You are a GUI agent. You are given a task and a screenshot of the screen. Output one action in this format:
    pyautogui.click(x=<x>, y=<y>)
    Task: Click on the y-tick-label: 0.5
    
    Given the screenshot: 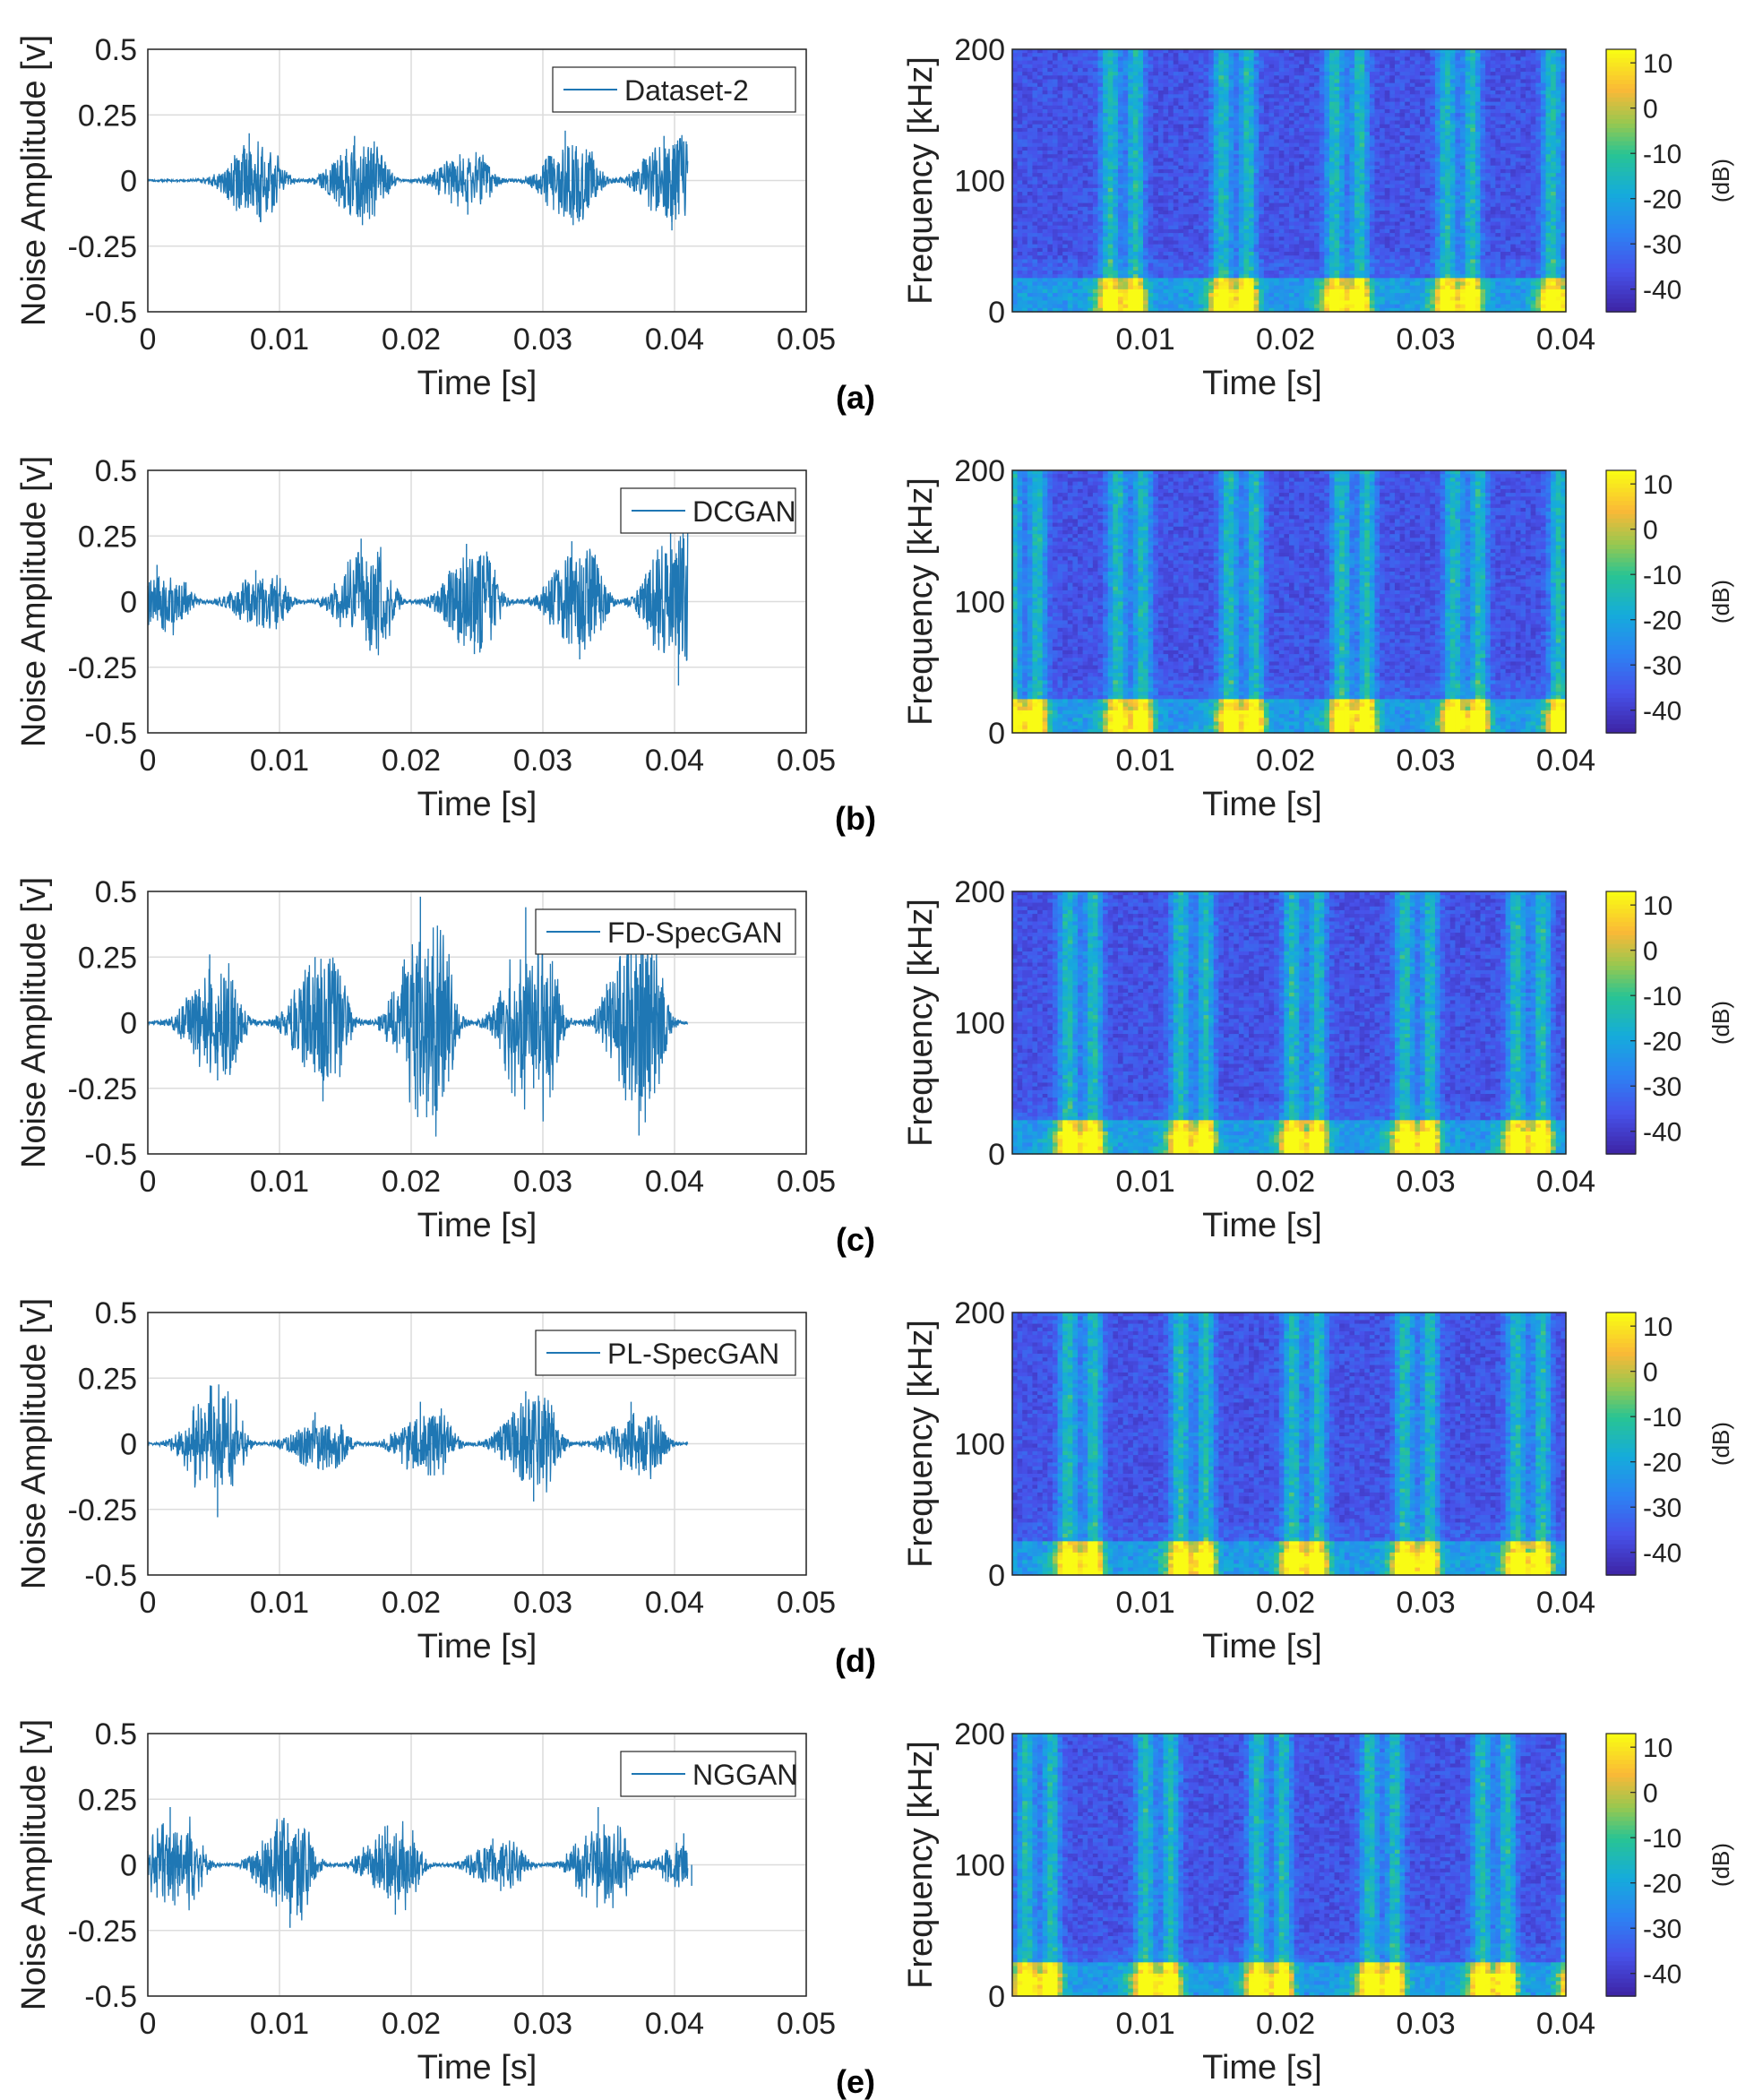 What is the action you would take?
    pyautogui.click(x=116, y=50)
    